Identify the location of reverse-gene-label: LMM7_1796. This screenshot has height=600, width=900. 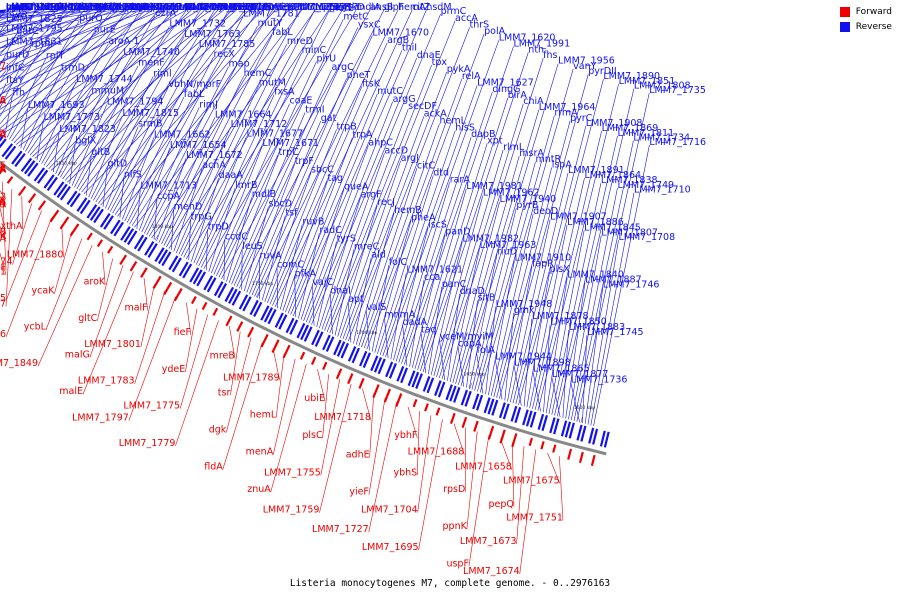
(119, 7).